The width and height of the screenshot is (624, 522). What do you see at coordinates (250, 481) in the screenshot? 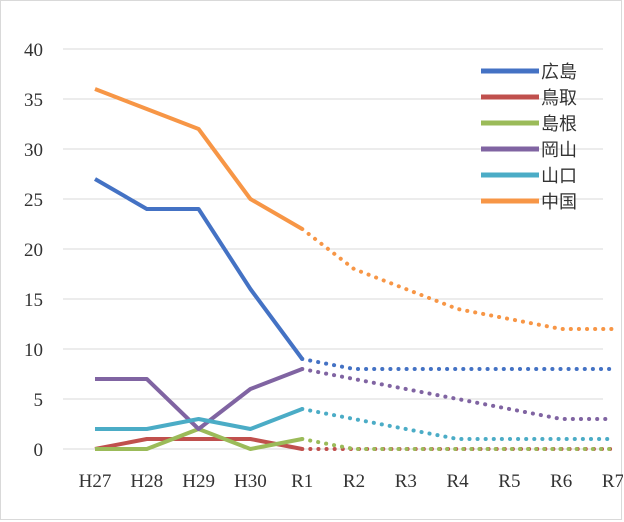
I see `x-tick-label: H30` at bounding box center [250, 481].